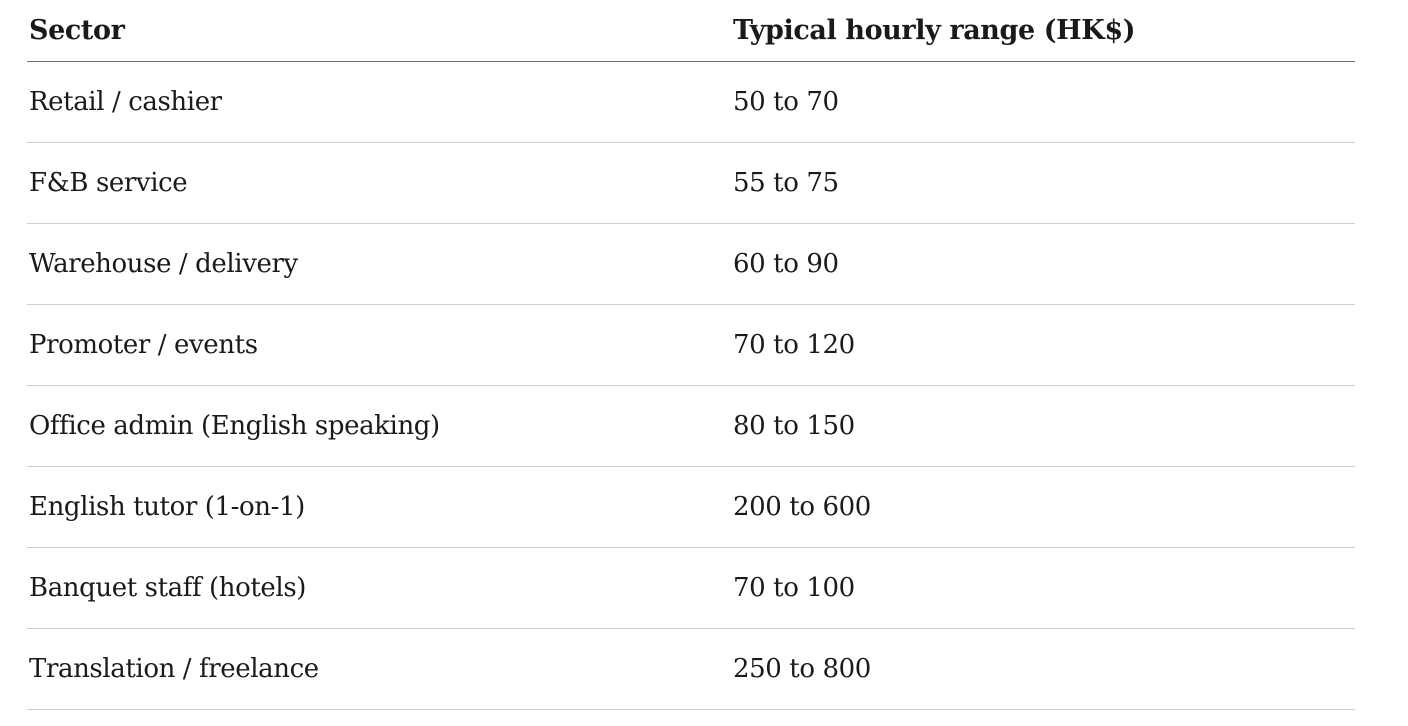  Describe the element at coordinates (1043, 183) in the screenshot. I see `cell-range: 55 to 75` at that location.